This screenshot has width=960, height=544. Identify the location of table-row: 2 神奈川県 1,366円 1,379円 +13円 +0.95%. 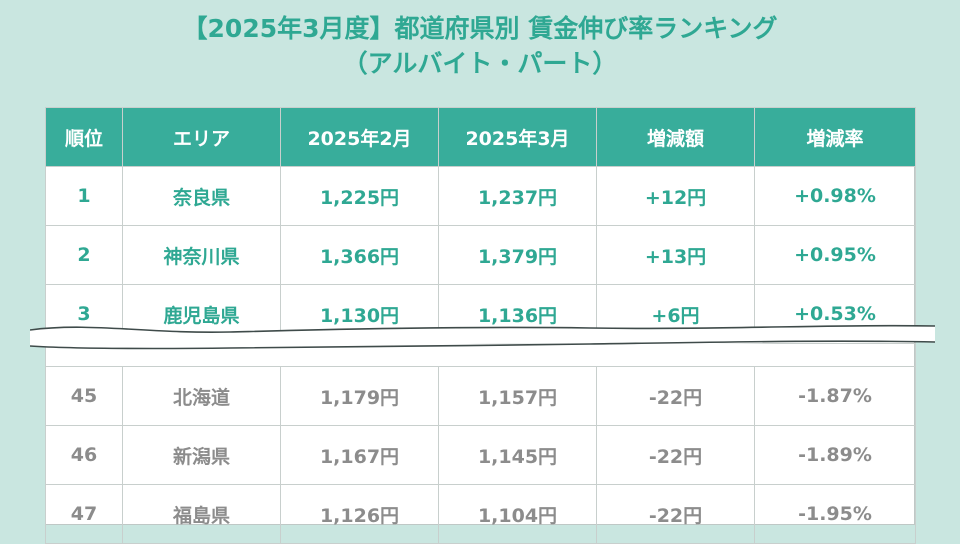
(480, 255).